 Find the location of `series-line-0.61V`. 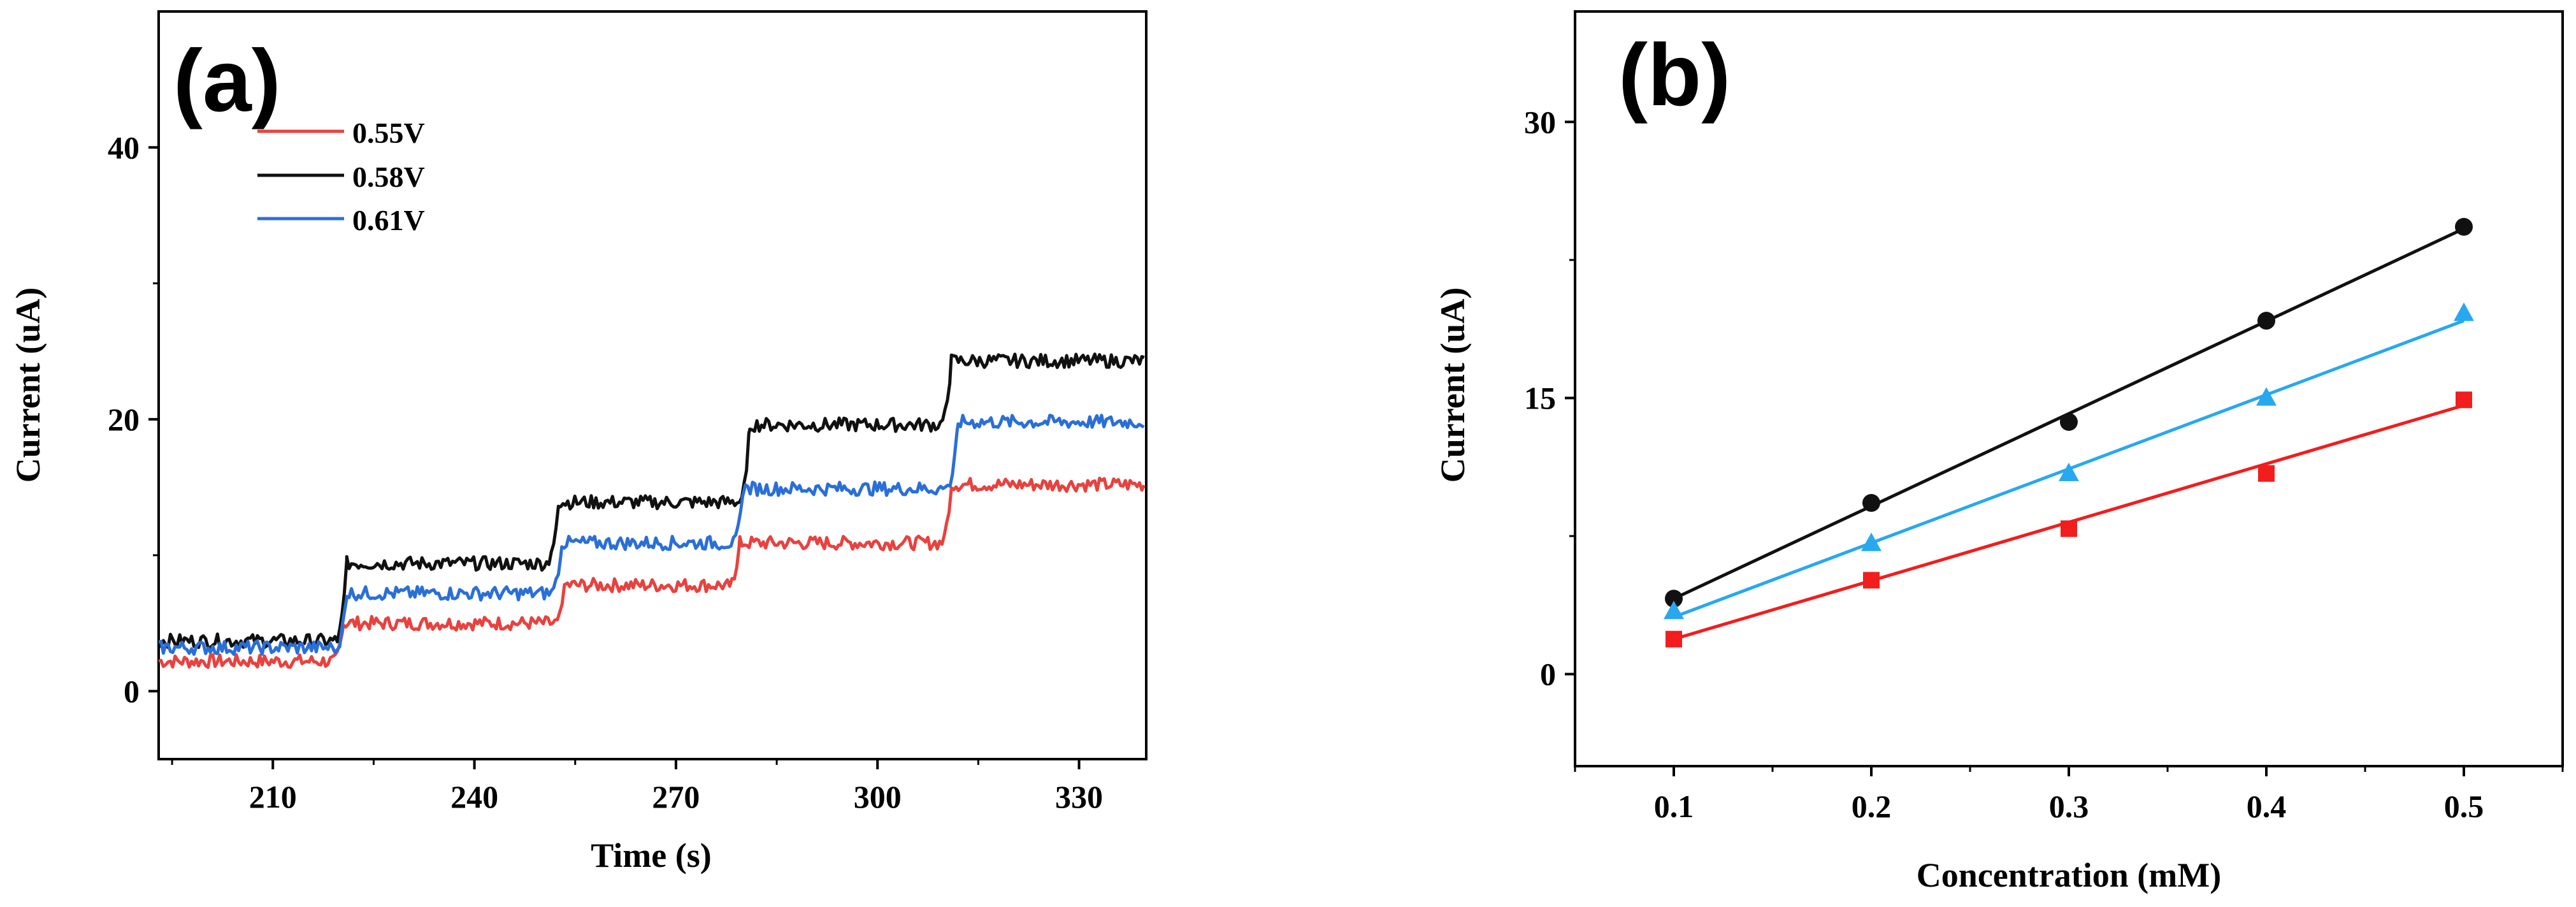

series-line-0.61V is located at coordinates (651, 535).